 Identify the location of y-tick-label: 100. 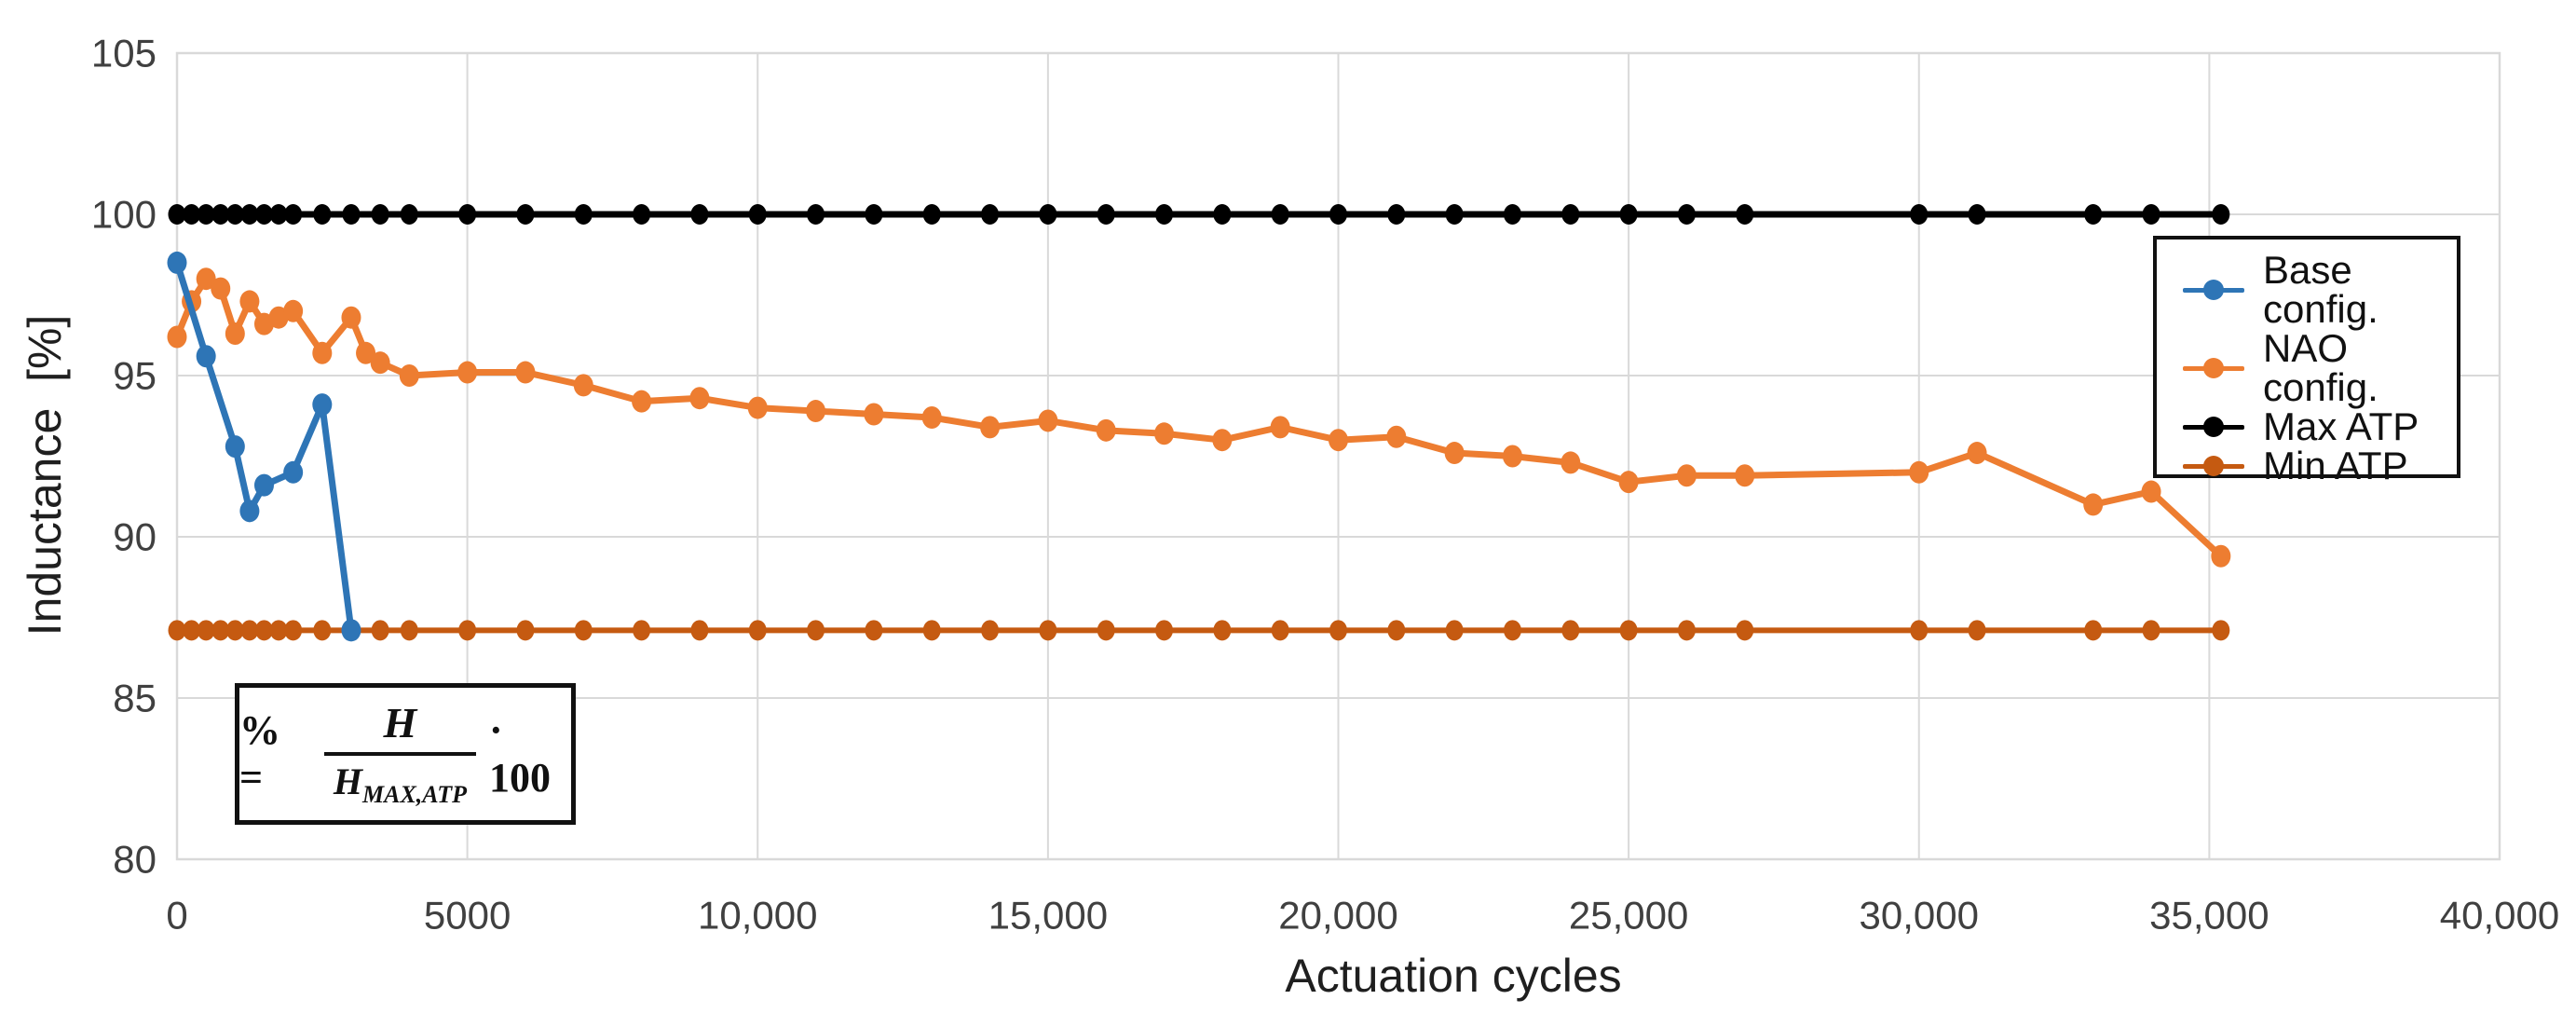
(124, 215).